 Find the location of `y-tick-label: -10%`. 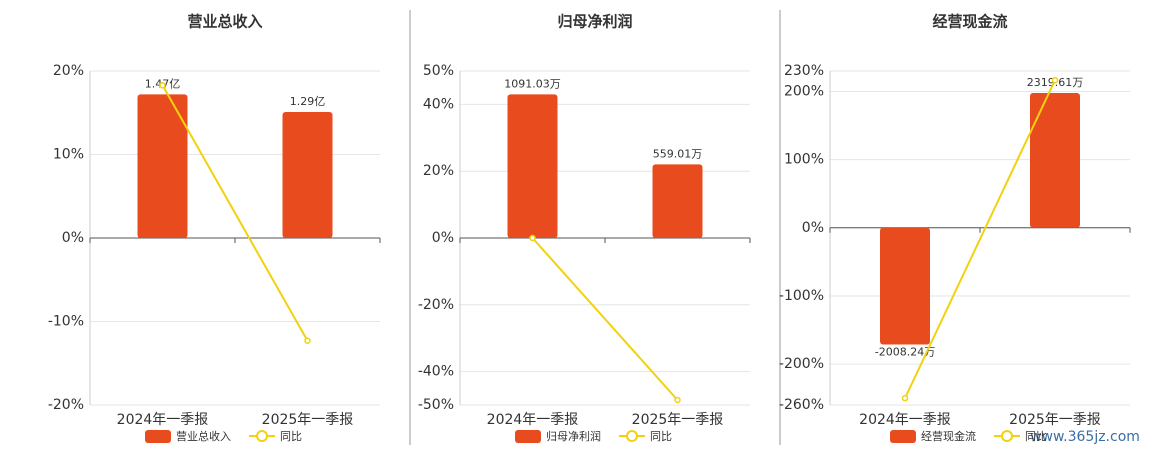

y-tick-label: -10% is located at coordinates (66, 322).